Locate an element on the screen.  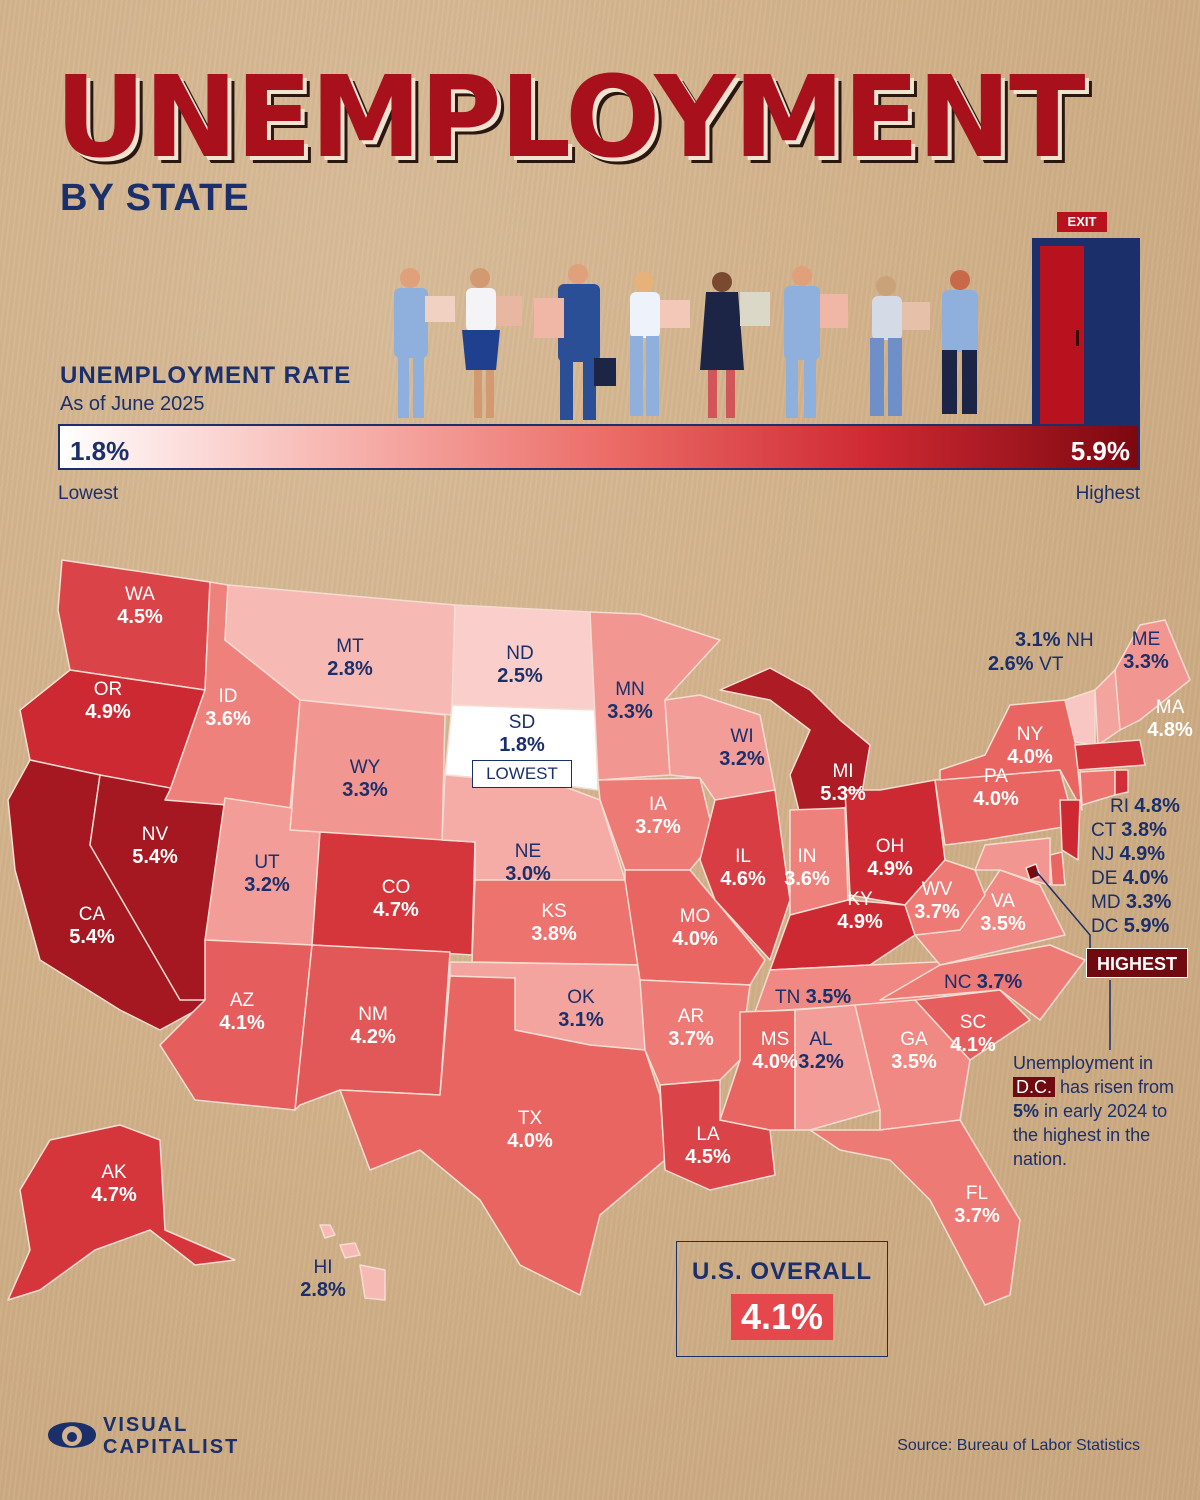
state-value-AL: 3.2% is located at coordinates (821, 1062).